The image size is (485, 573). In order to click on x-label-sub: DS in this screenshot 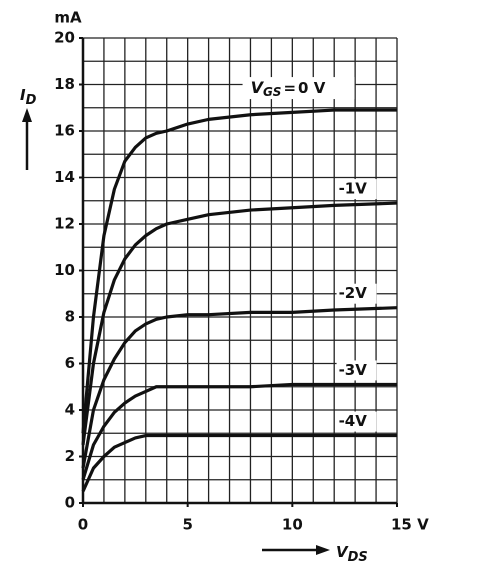, I will do `click(358, 557)`.